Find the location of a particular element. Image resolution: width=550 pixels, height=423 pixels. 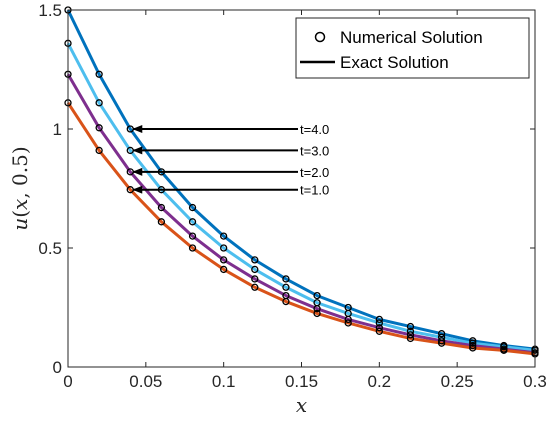

annotation-label: t=3.0 is located at coordinates (314, 150).